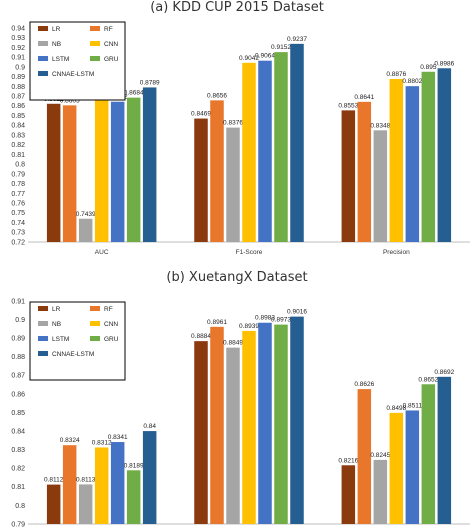 This screenshot has height=530, width=474. I want to click on bar-data-label: 0.84, so click(149, 426).